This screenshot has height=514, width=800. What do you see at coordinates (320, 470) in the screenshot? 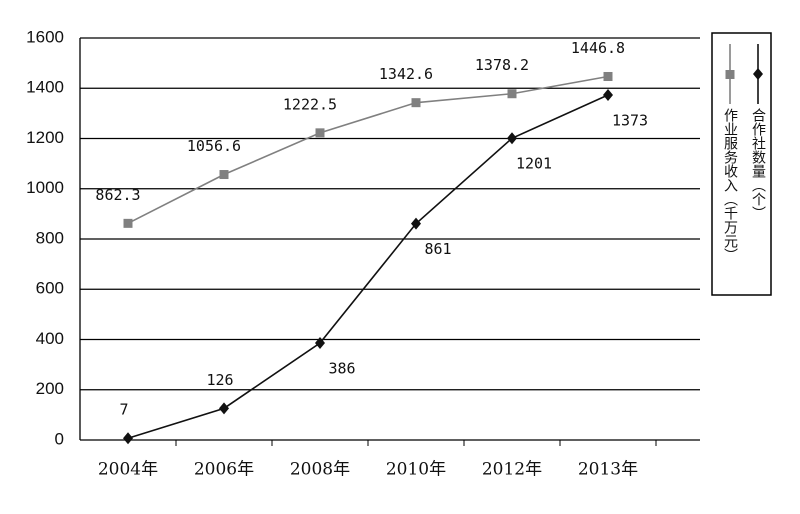
I see `x-tick-label: 2008年` at bounding box center [320, 470].